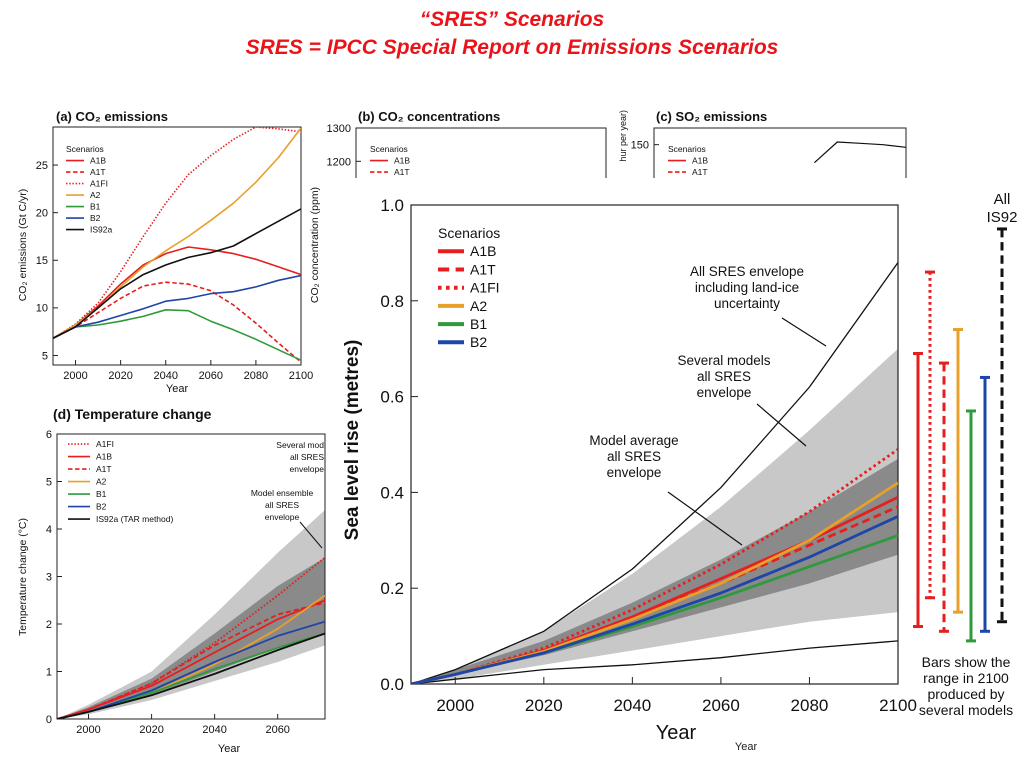  I want to click on y-tick-label: 6, so click(49, 435).